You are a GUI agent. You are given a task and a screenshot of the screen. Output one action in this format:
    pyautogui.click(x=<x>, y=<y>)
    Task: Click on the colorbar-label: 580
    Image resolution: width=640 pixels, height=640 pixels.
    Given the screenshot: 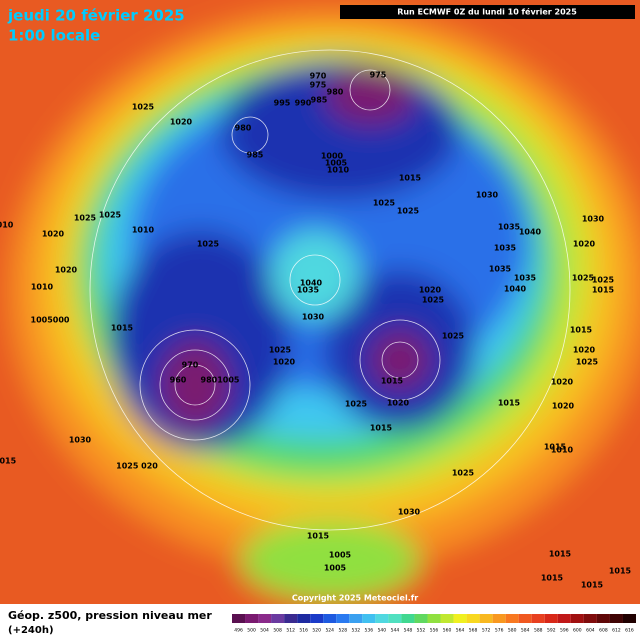 What is the action you would take?
    pyautogui.click(x=512, y=631)
    